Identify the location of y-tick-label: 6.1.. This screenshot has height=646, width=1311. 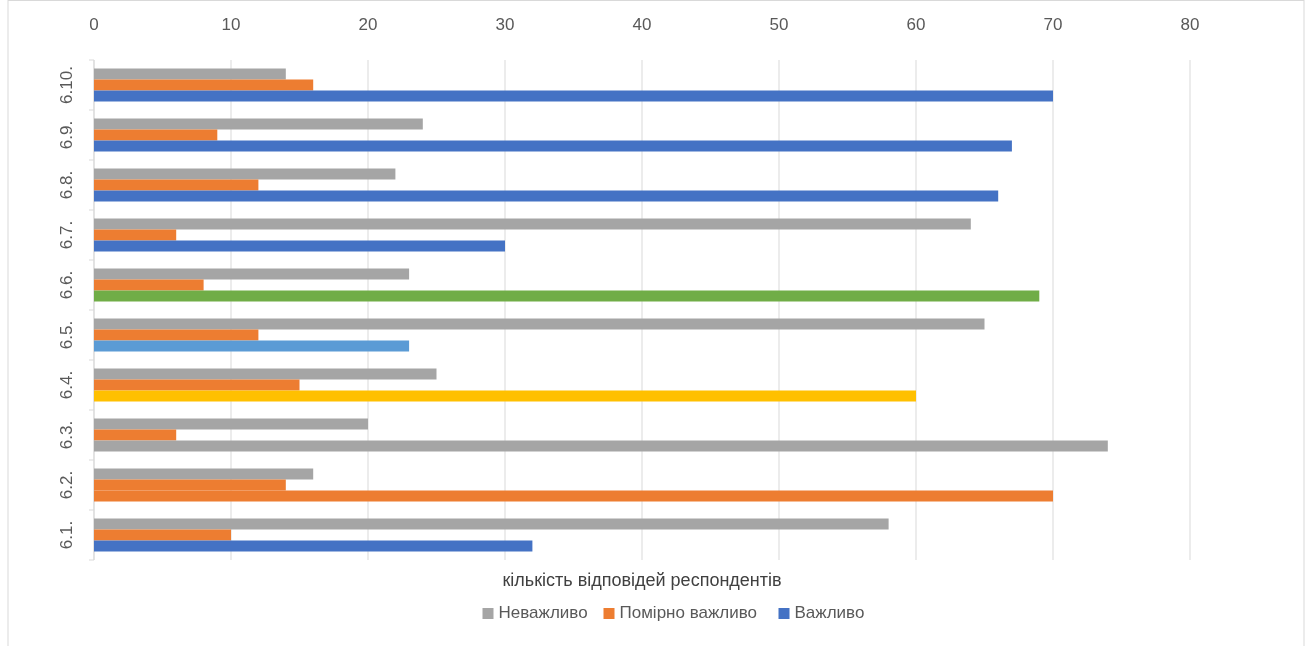
(67, 535).